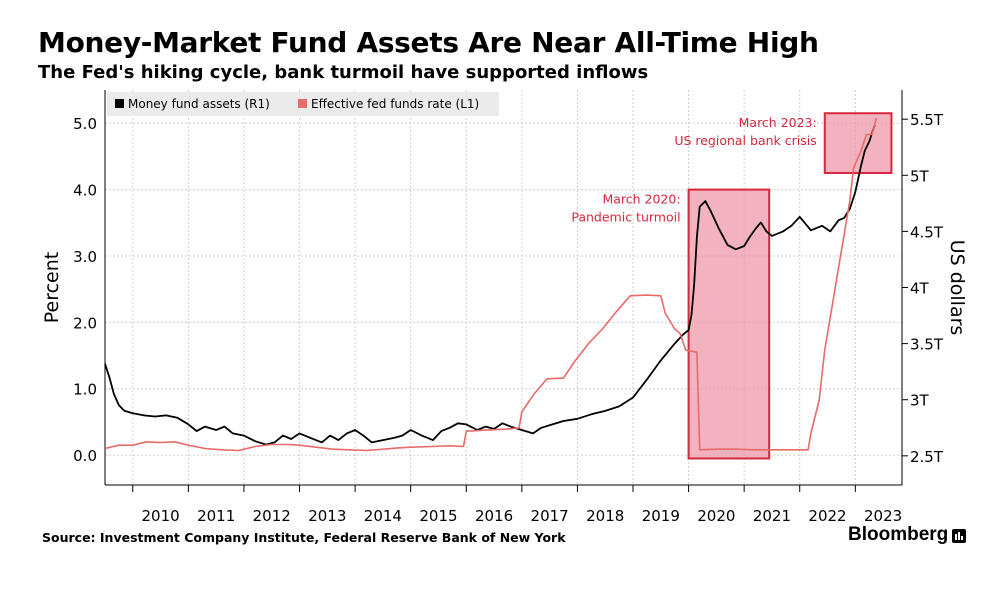 The image size is (988, 590). Describe the element at coordinates (898, 534) in the screenshot. I see `brand-logo-text: Bloomberg` at that location.